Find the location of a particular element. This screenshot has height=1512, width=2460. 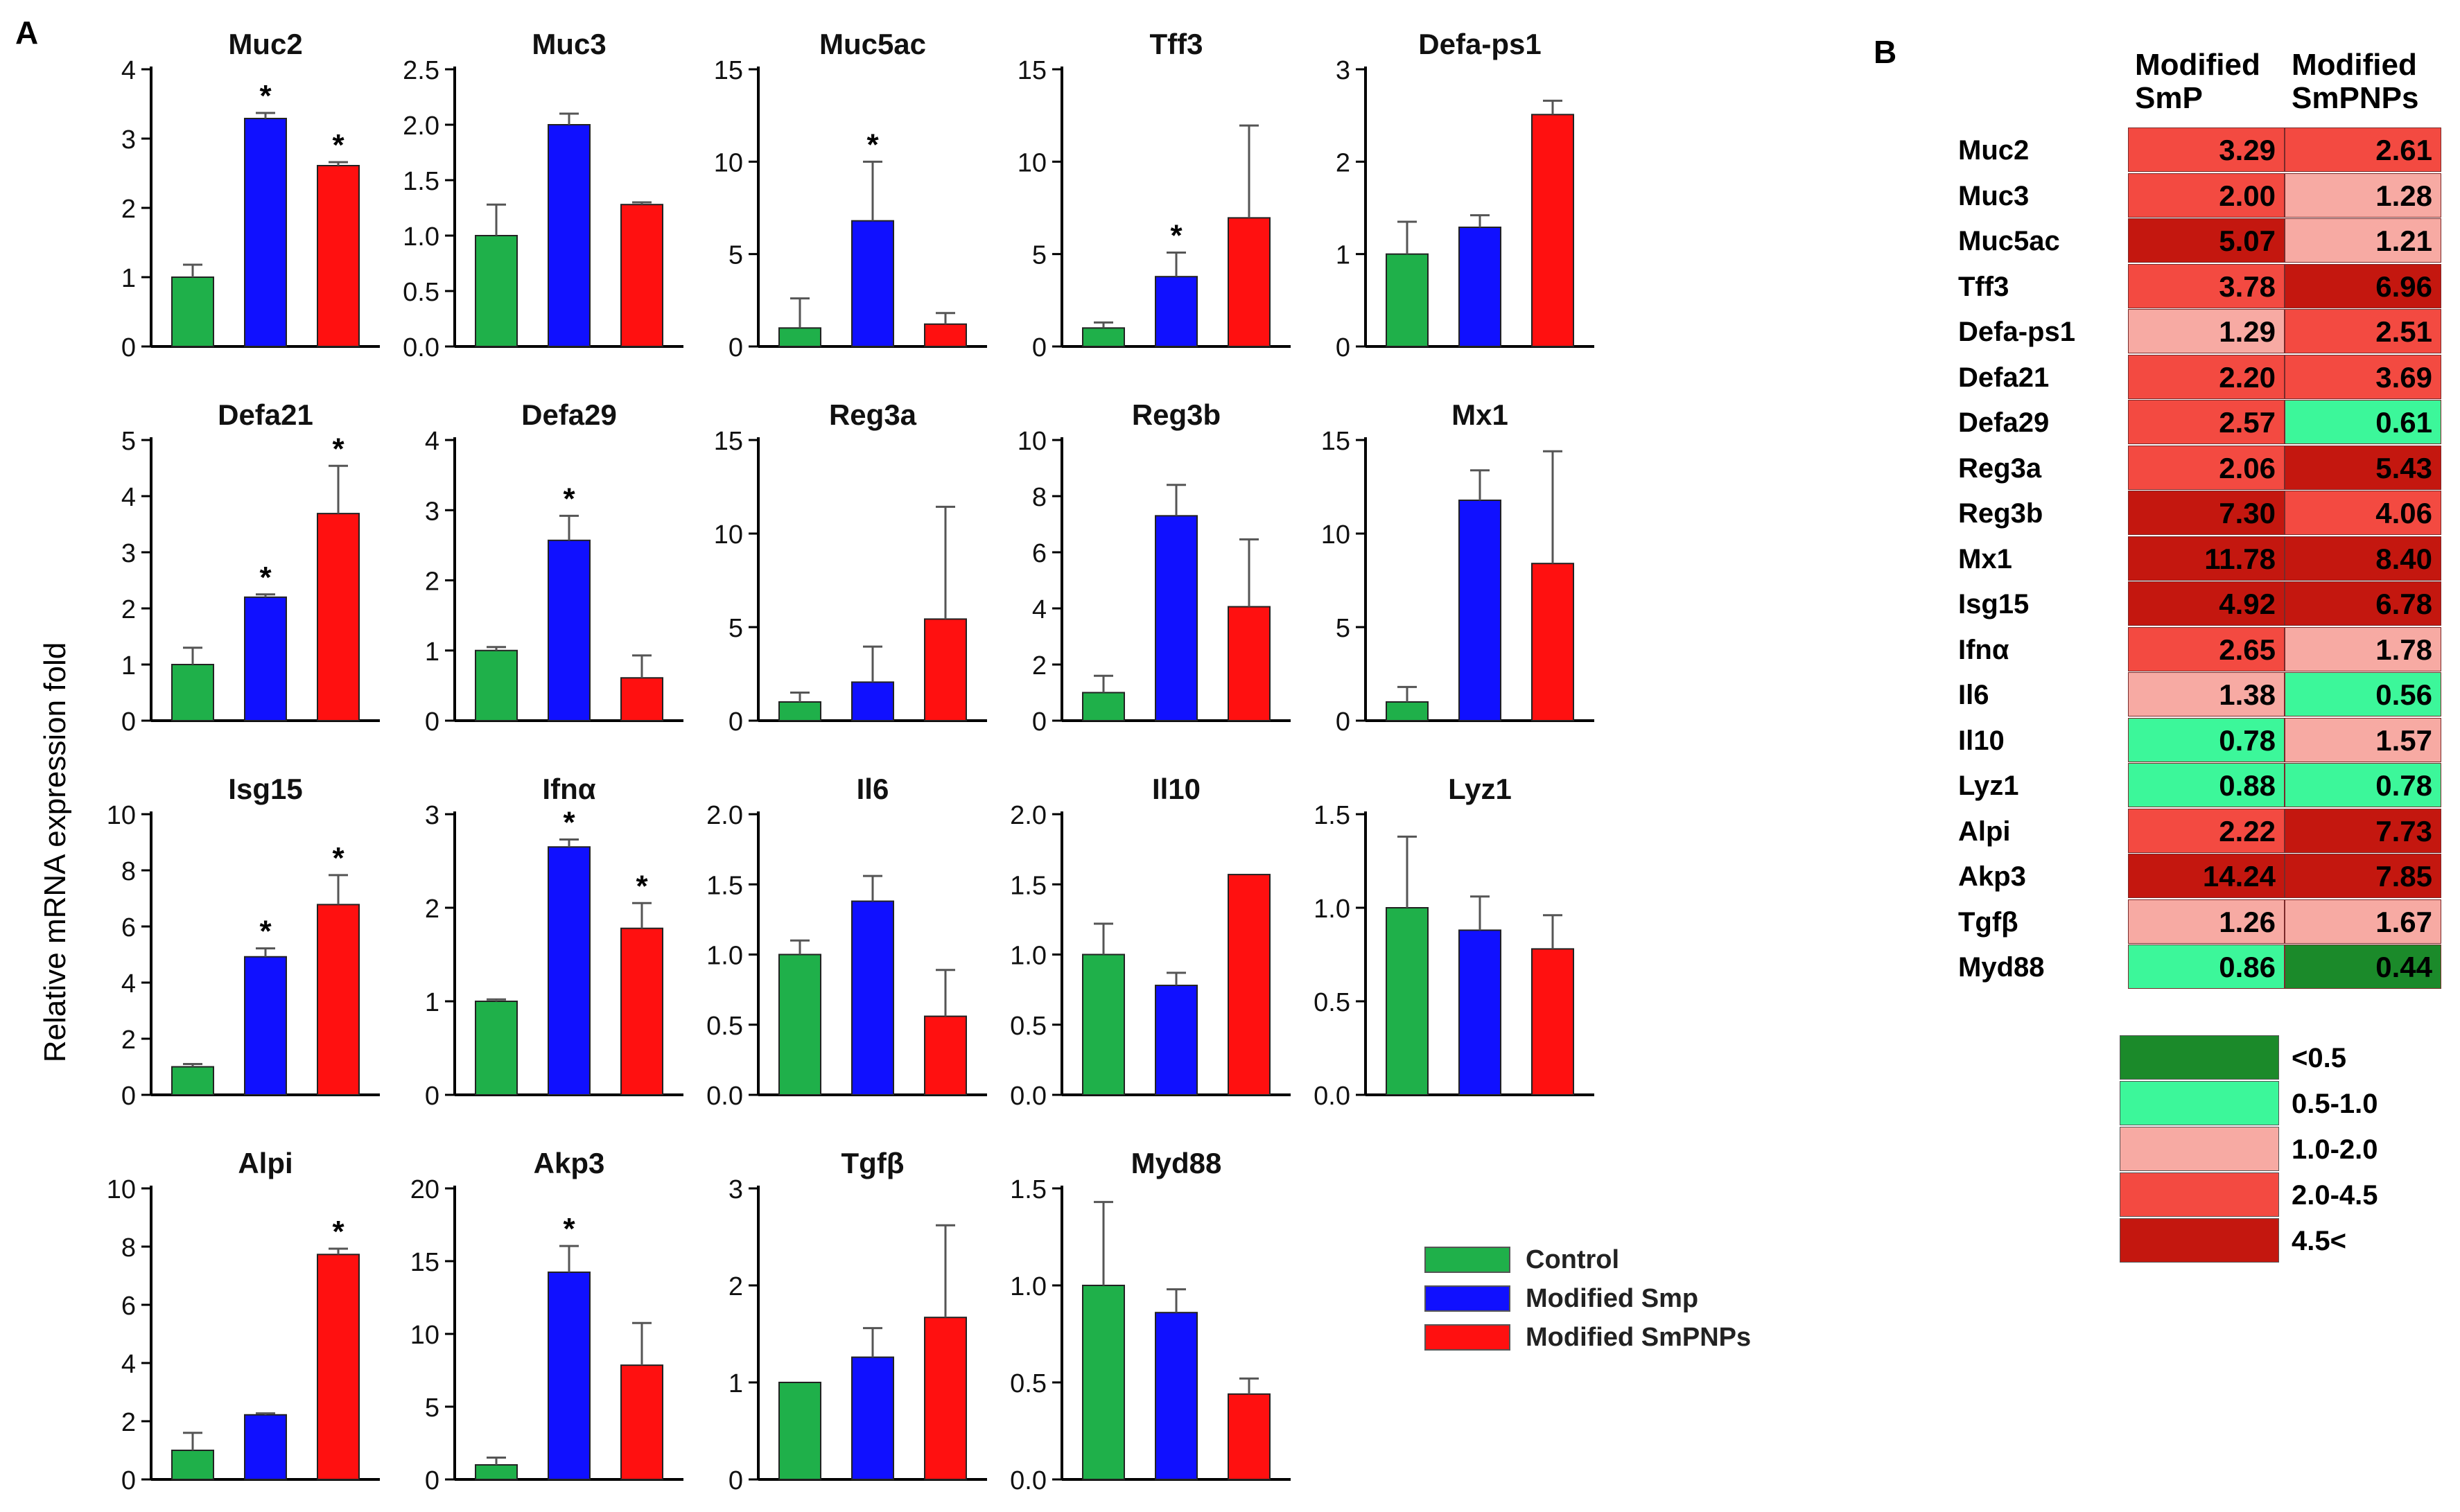

panel-b-label: B is located at coordinates (1885, 52).